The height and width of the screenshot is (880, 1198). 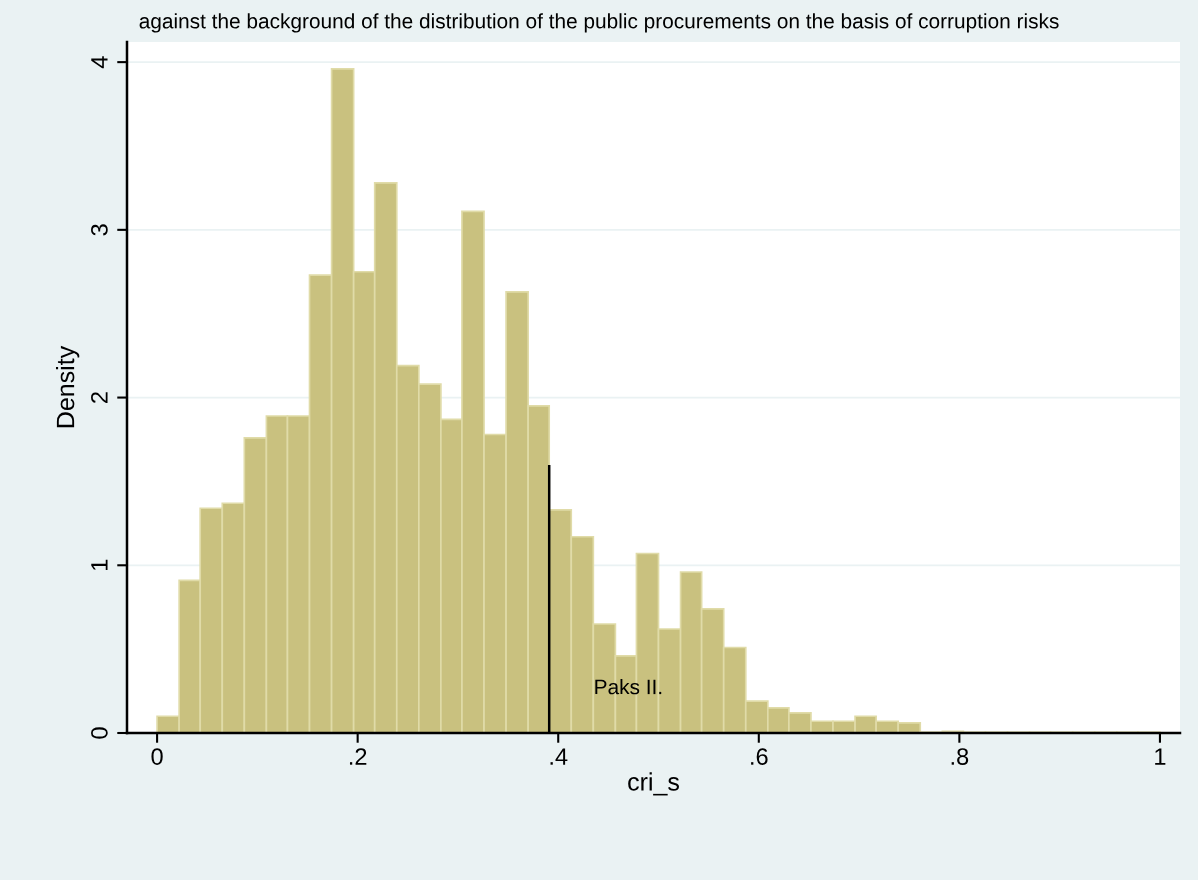 What do you see at coordinates (1160, 756) in the screenshot?
I see `x-tick-label: 1` at bounding box center [1160, 756].